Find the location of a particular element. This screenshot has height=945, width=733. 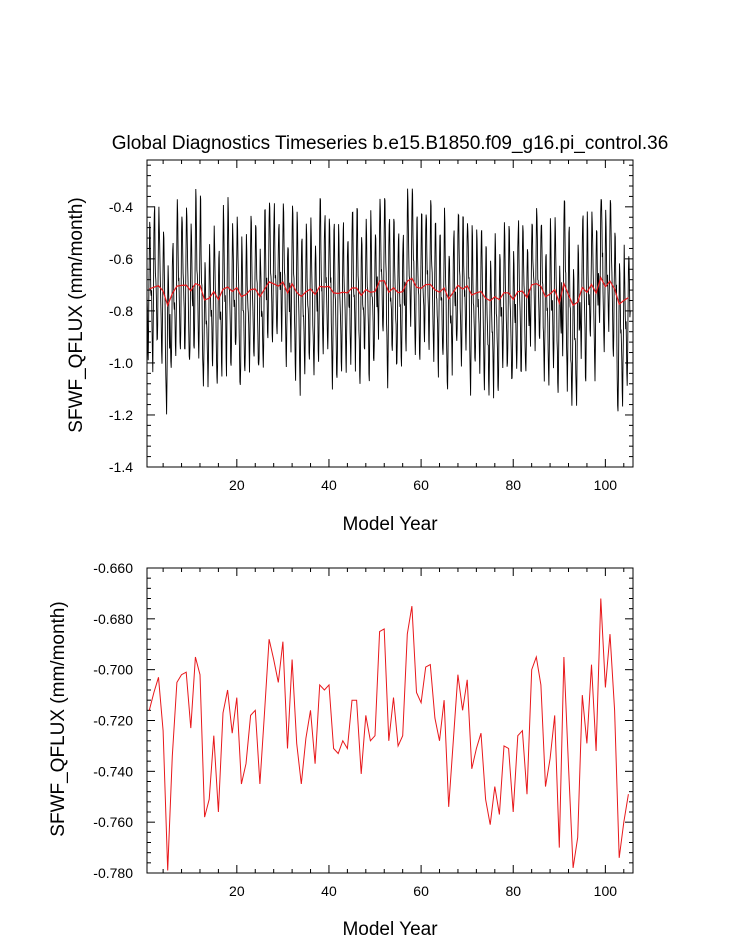

top-y-tick-label: -0.6 is located at coordinates (121, 259).